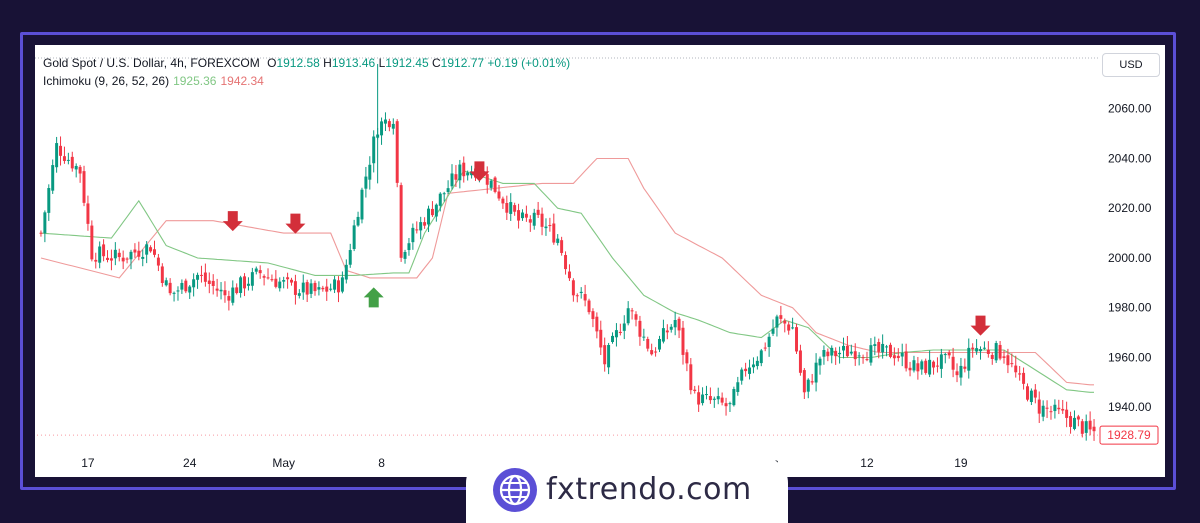 This screenshot has width=1200, height=523. I want to click on globe-icon, so click(515, 490).